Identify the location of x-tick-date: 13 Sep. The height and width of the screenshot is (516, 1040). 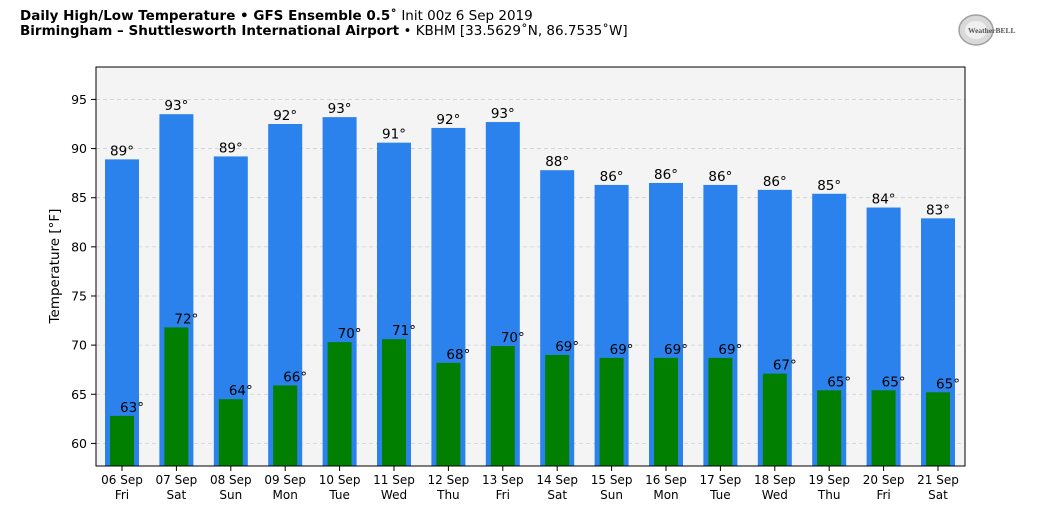
(503, 480).